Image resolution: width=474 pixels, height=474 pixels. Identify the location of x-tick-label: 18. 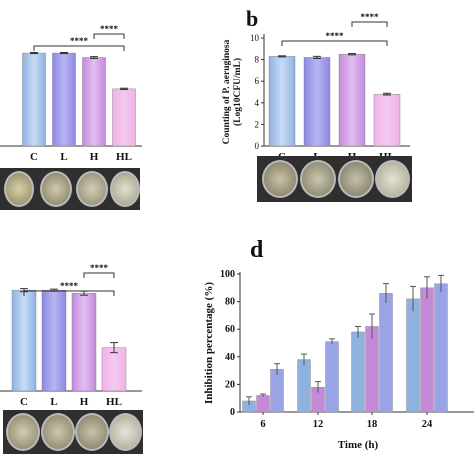
(372, 424).